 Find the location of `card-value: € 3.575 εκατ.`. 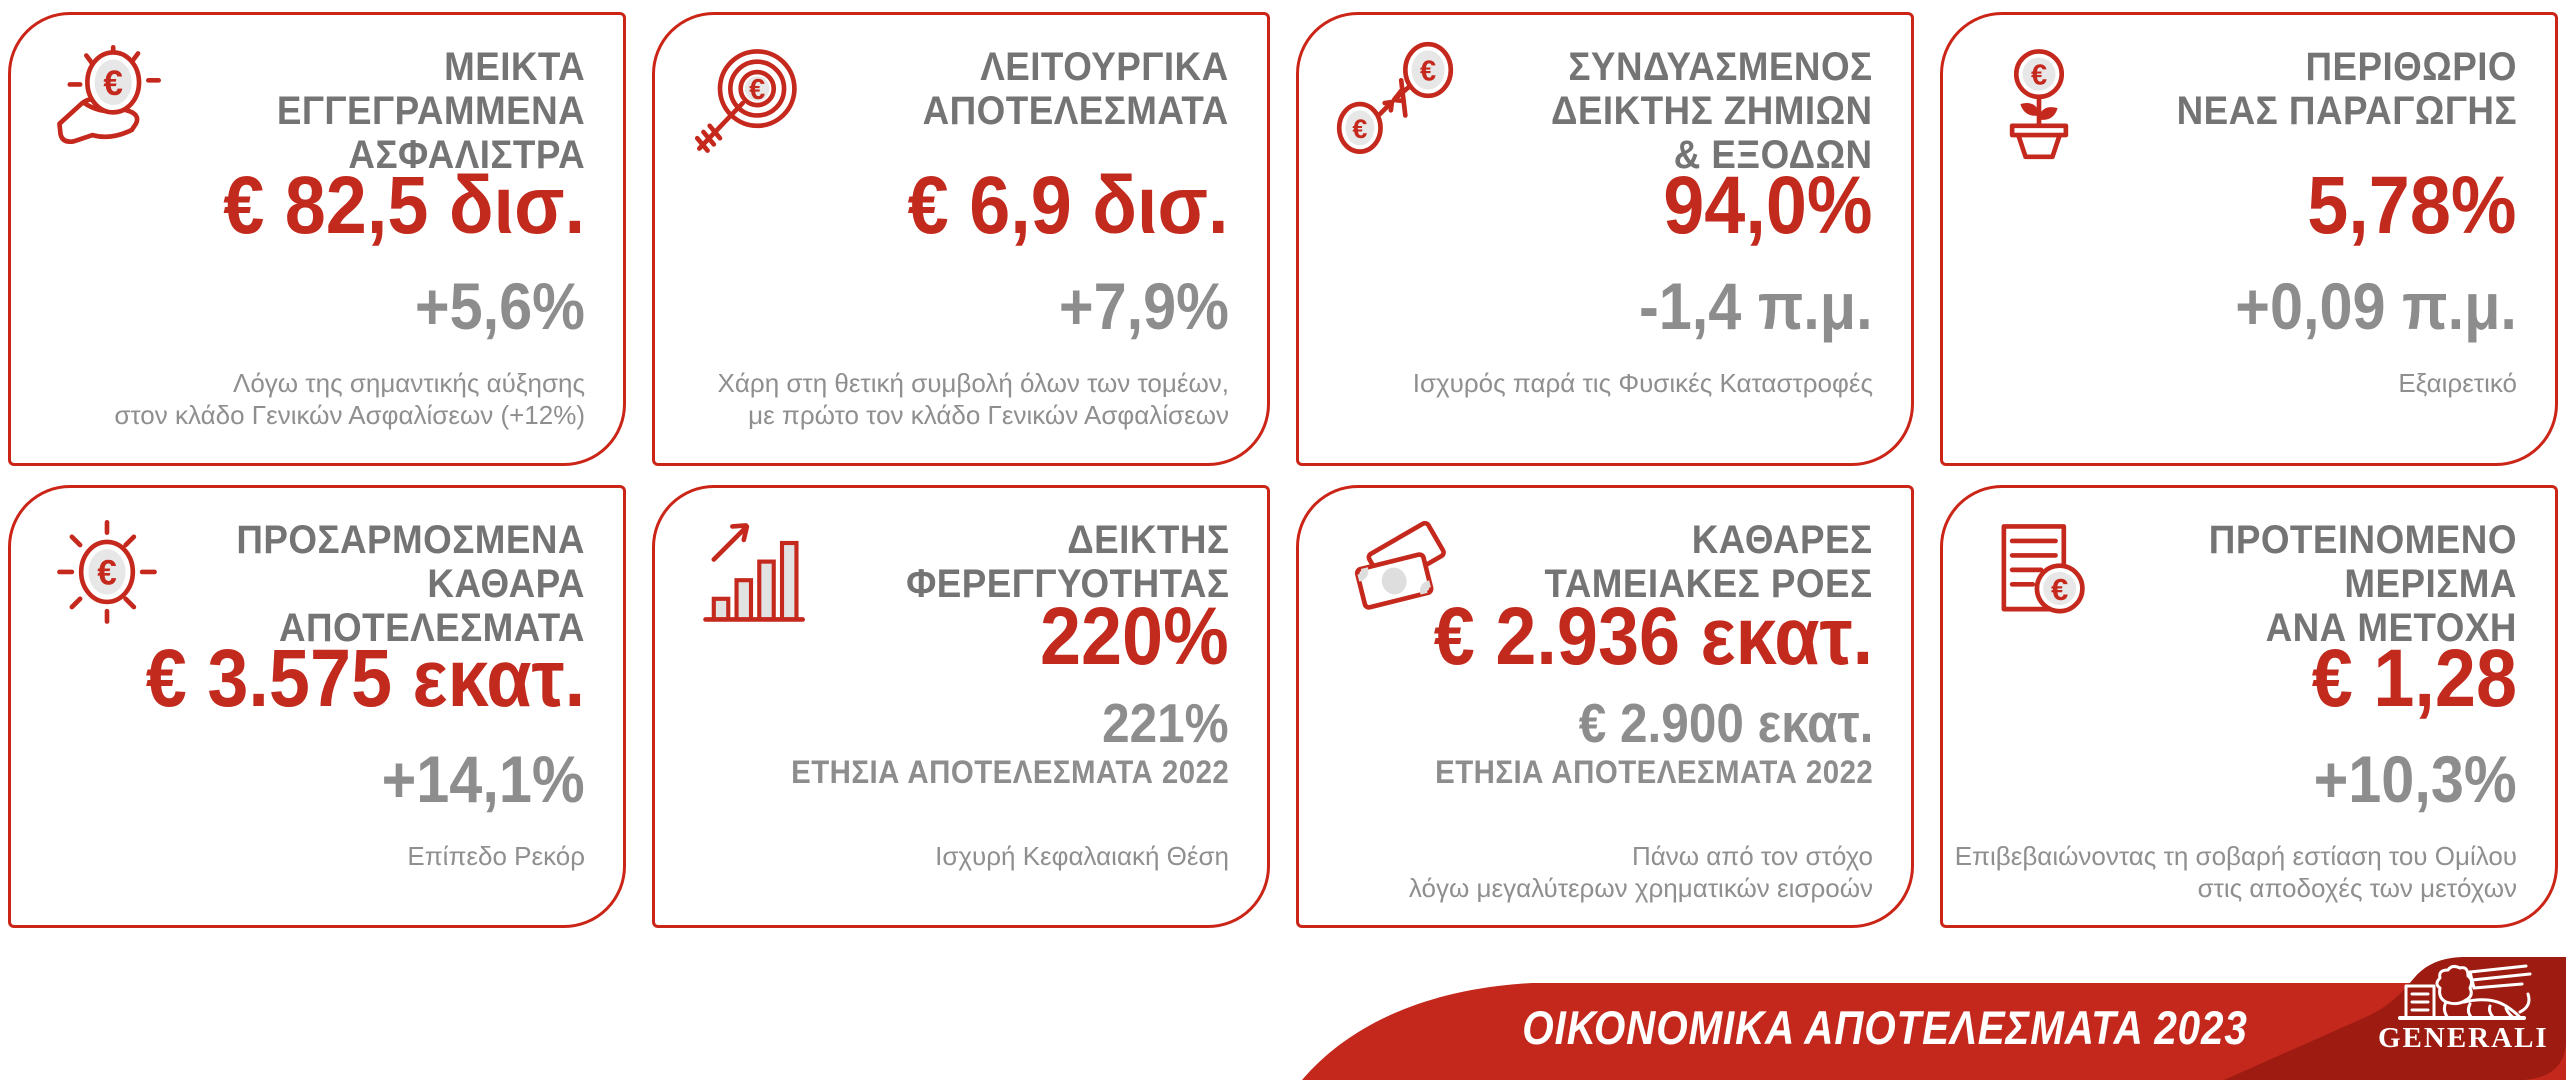

card-value: € 3.575 εκατ. is located at coordinates (365, 678).